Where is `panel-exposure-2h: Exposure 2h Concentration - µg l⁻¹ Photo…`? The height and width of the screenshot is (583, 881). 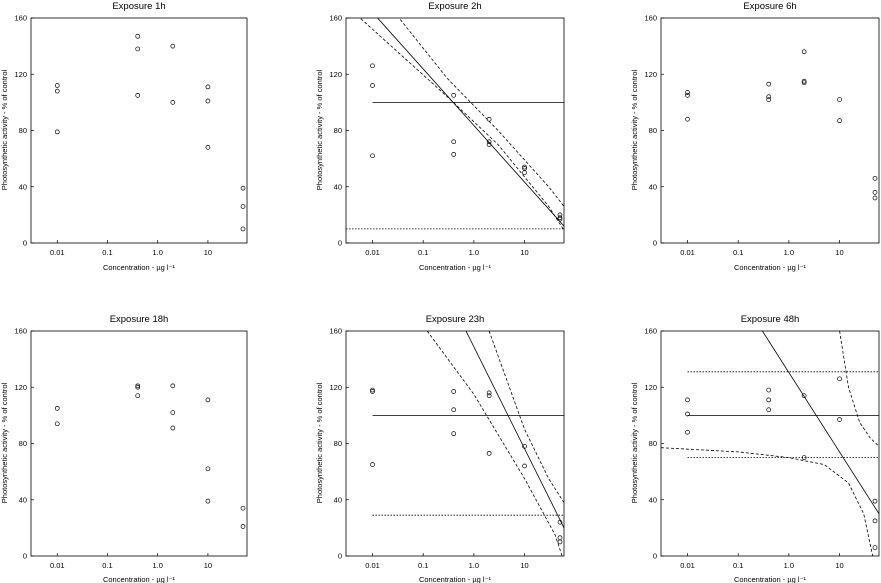 panel-exposure-2h: Exposure 2h Concentration - µg l⁻¹ Photo… is located at coordinates (440, 136).